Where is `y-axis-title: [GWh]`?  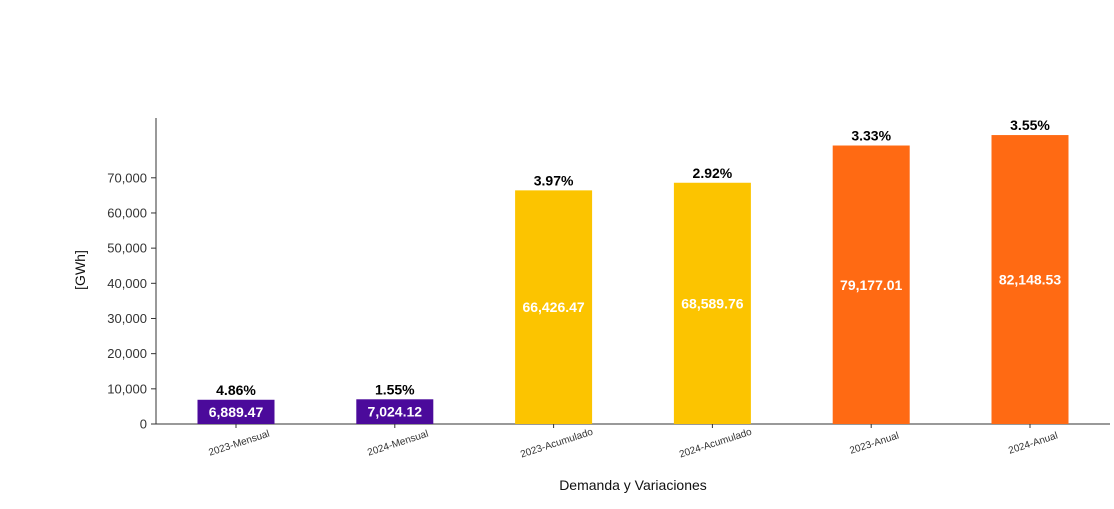 y-axis-title: [GWh] is located at coordinates (80, 270).